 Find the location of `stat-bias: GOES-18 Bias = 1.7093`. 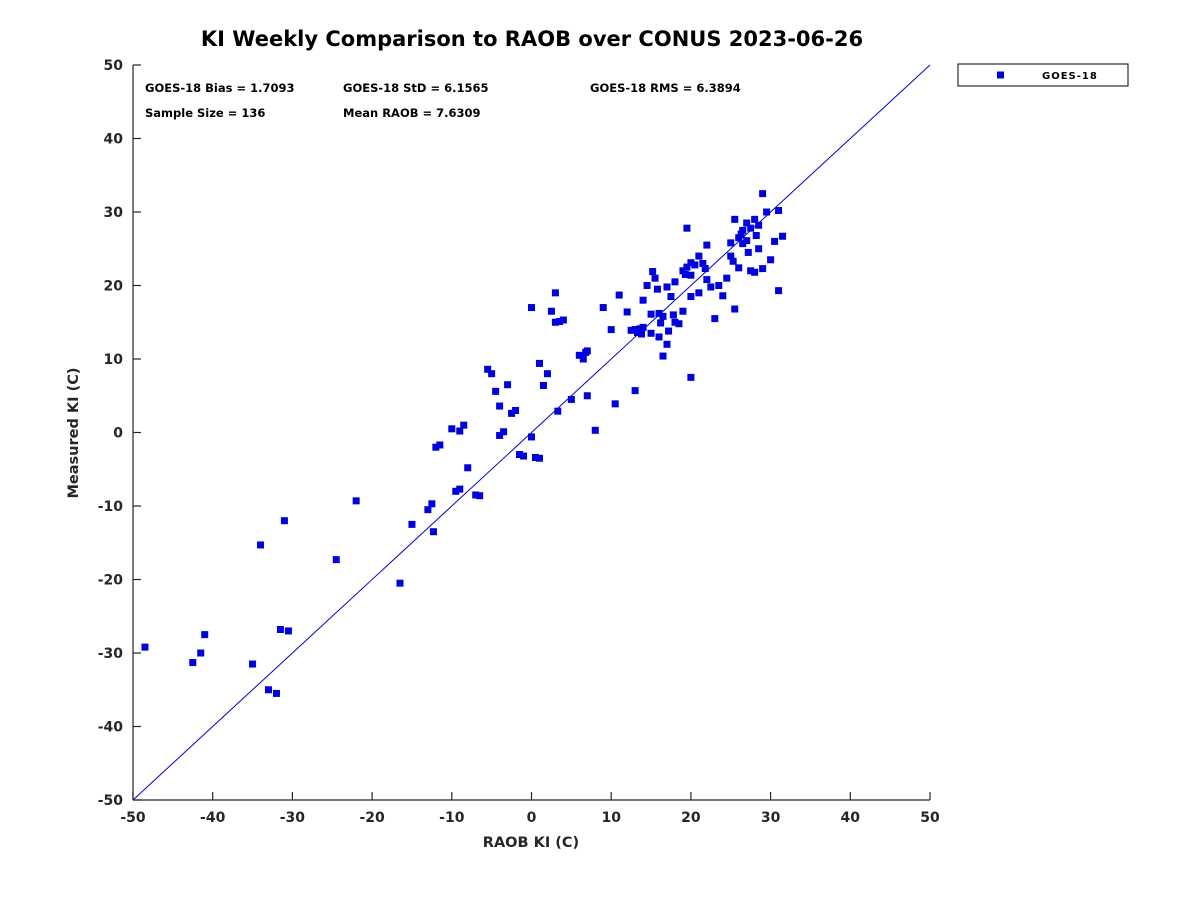

stat-bias: GOES-18 Bias = 1.7093 is located at coordinates (219, 88).